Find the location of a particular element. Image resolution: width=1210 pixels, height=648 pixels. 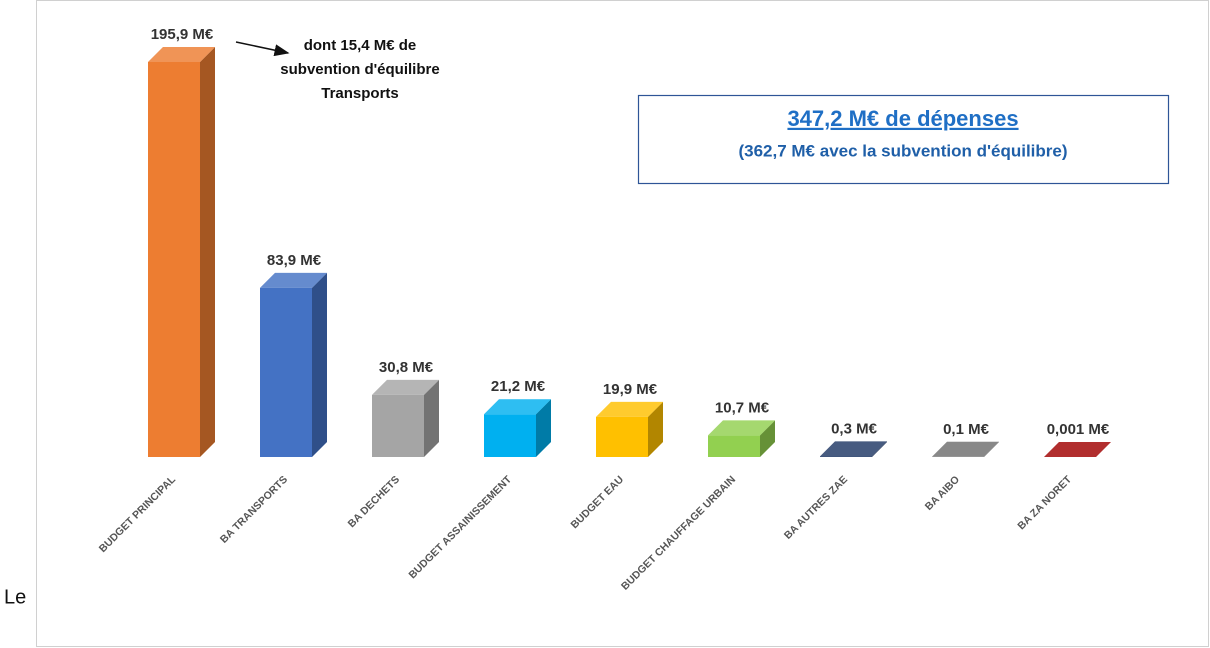

value-label: 10,7 M€ is located at coordinates (742, 407).